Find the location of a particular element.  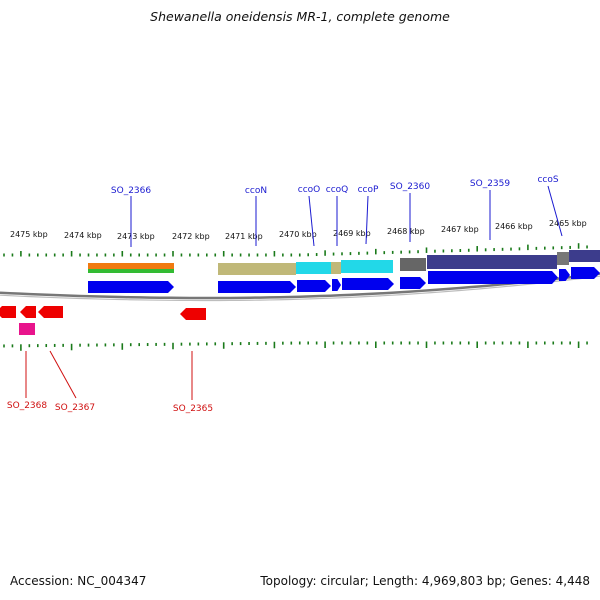

reverse-feature-band is located at coordinates (27, 329).